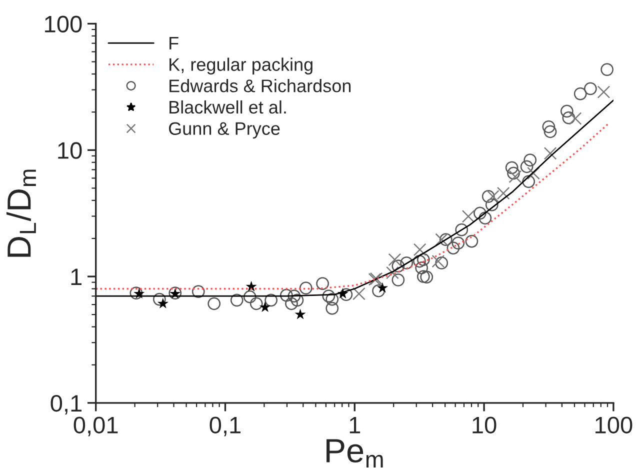  Describe the element at coordinates (484, 425) in the screenshot. I see `x-tick-label: 10` at that location.